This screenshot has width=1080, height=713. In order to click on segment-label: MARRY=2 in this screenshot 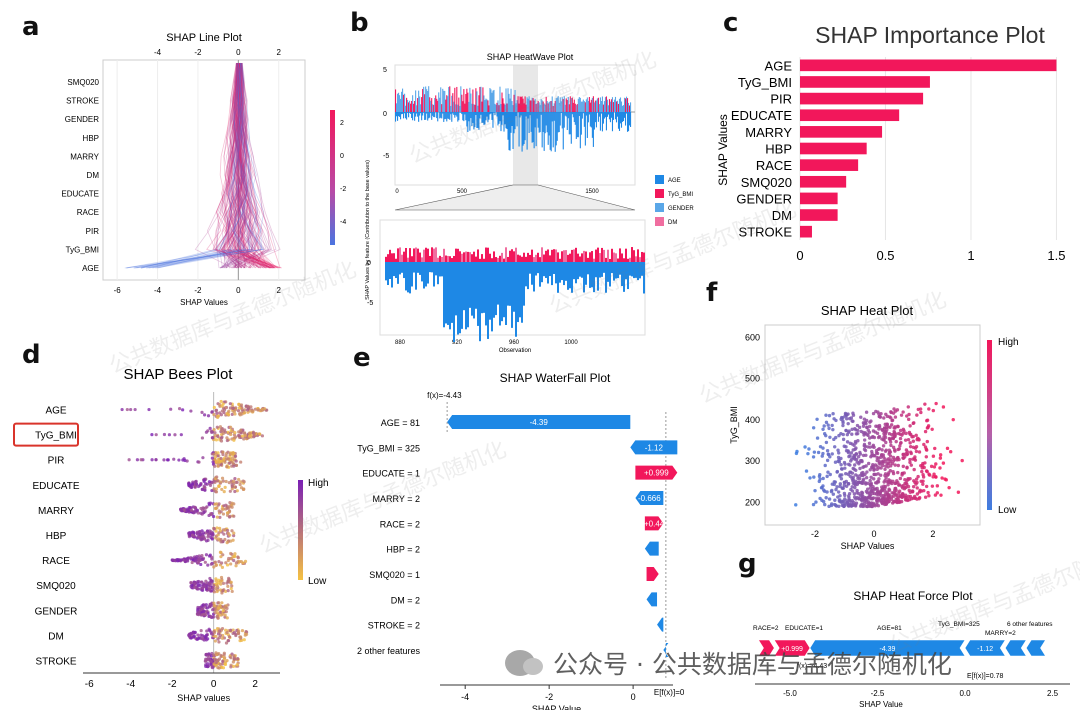, I will do `click(1000, 633)`.